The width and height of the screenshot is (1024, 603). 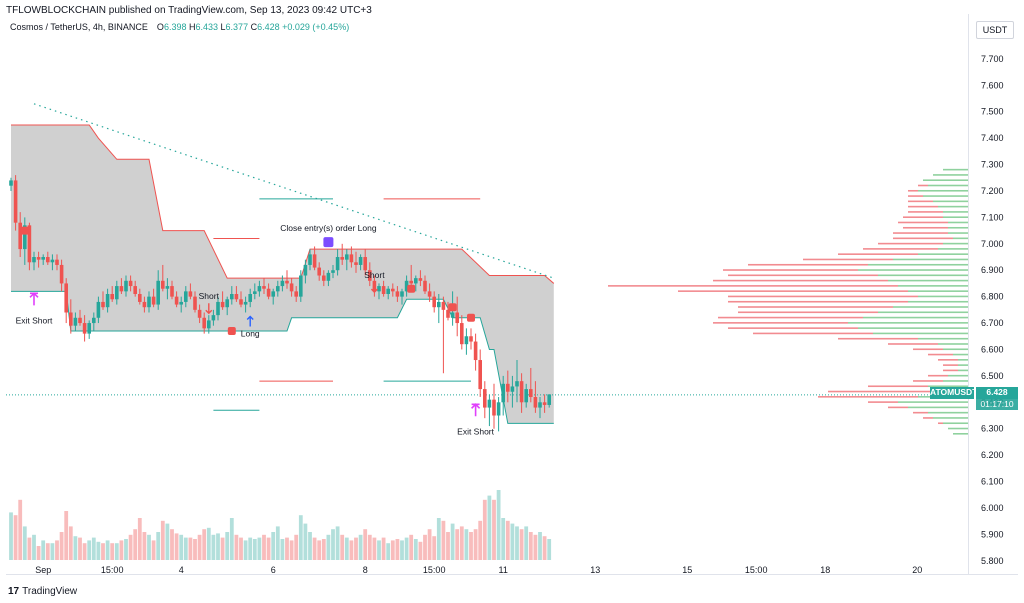 I want to click on currency-button: USDT, so click(x=995, y=30).